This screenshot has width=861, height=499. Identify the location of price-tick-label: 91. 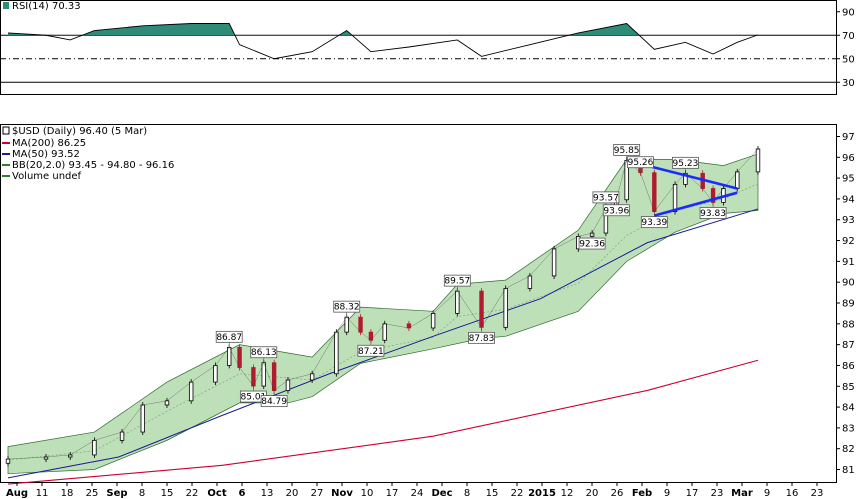
(848, 262).